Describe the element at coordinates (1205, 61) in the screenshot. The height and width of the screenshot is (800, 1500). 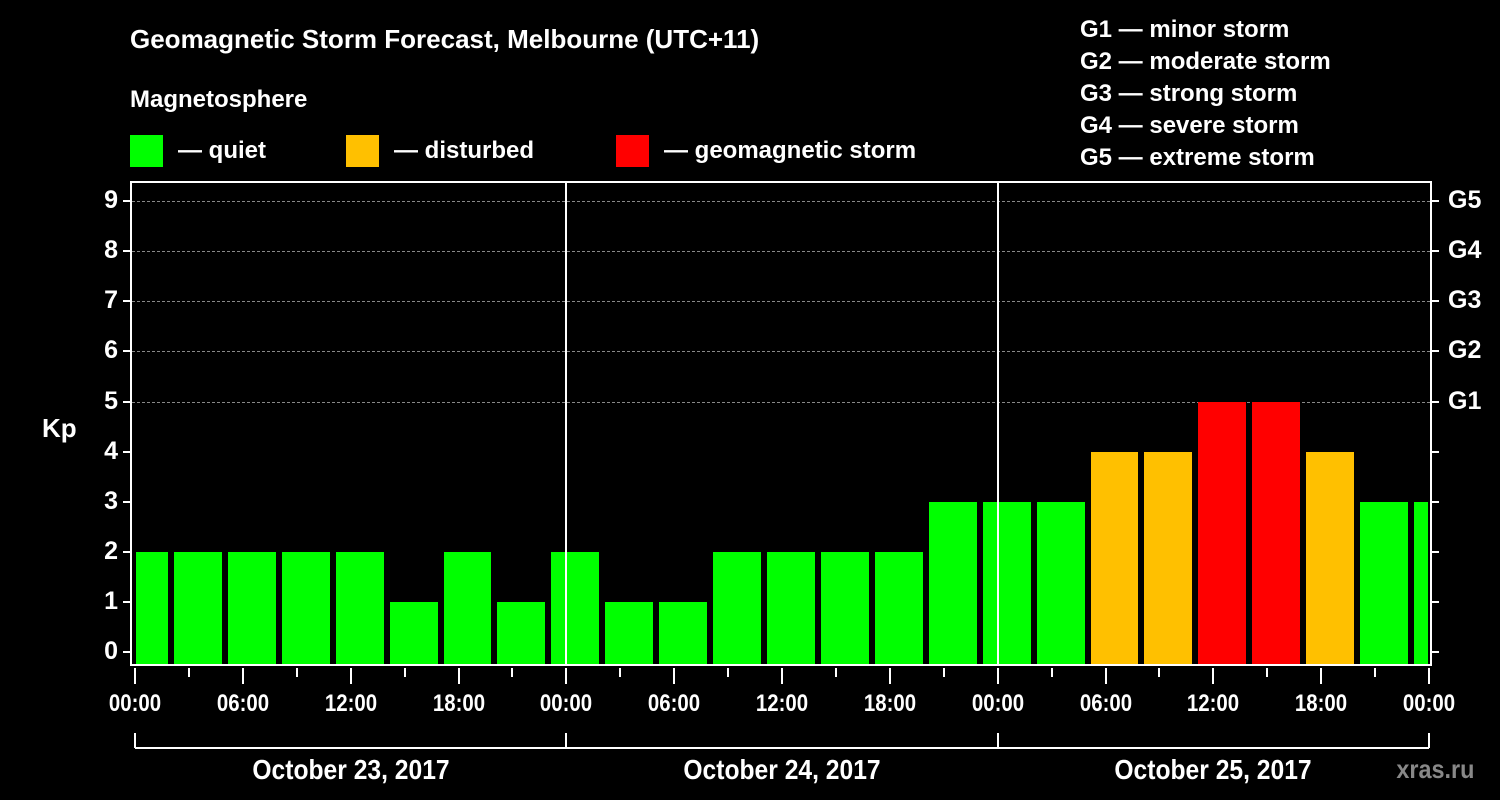
I see `g-scale-item: G2 — moderate storm` at that location.